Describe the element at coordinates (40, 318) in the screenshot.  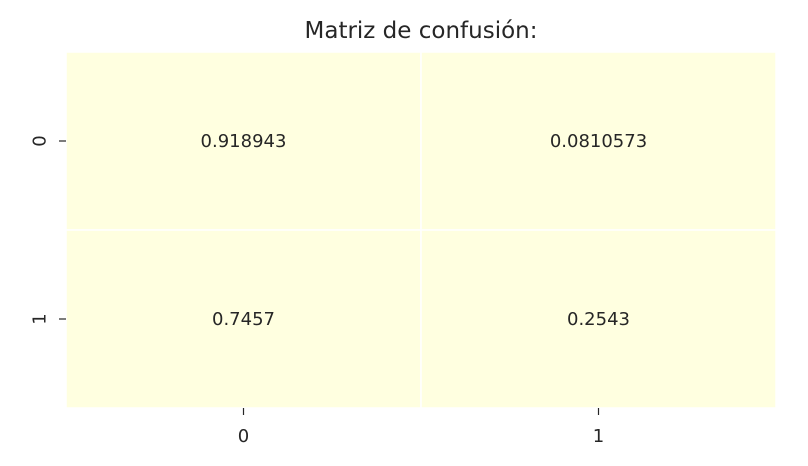
I see `y-tick-label-1: 1` at that location.